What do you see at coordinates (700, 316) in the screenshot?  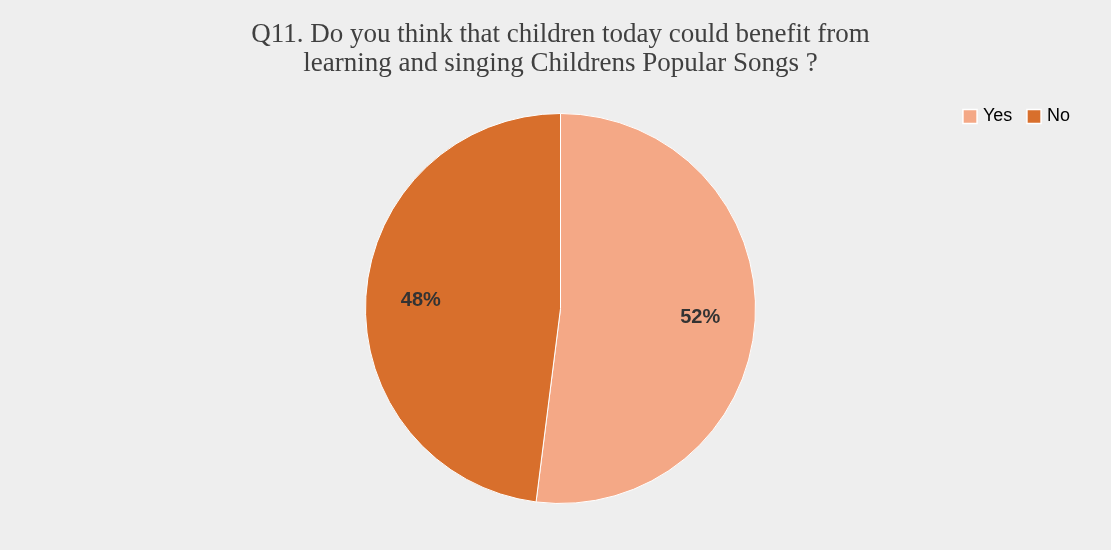 I see `data-label: 52%` at bounding box center [700, 316].